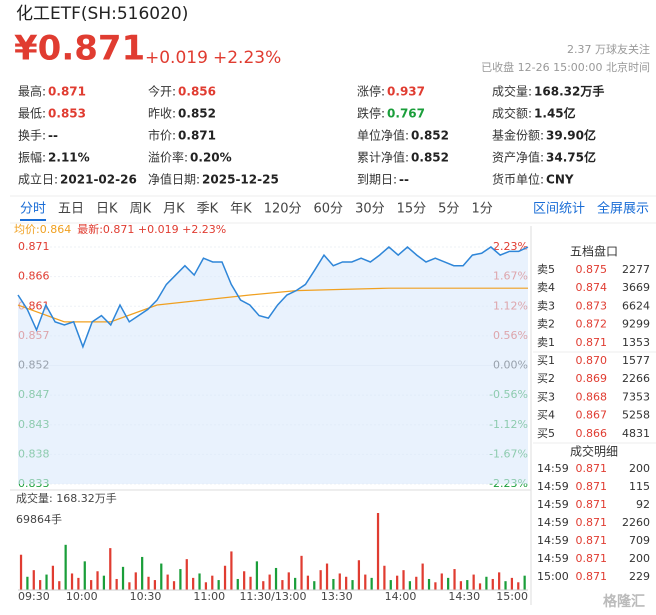 The height and width of the screenshot is (615, 656). Describe the element at coordinates (107, 209) in the screenshot. I see `tab: 日K` at that location.